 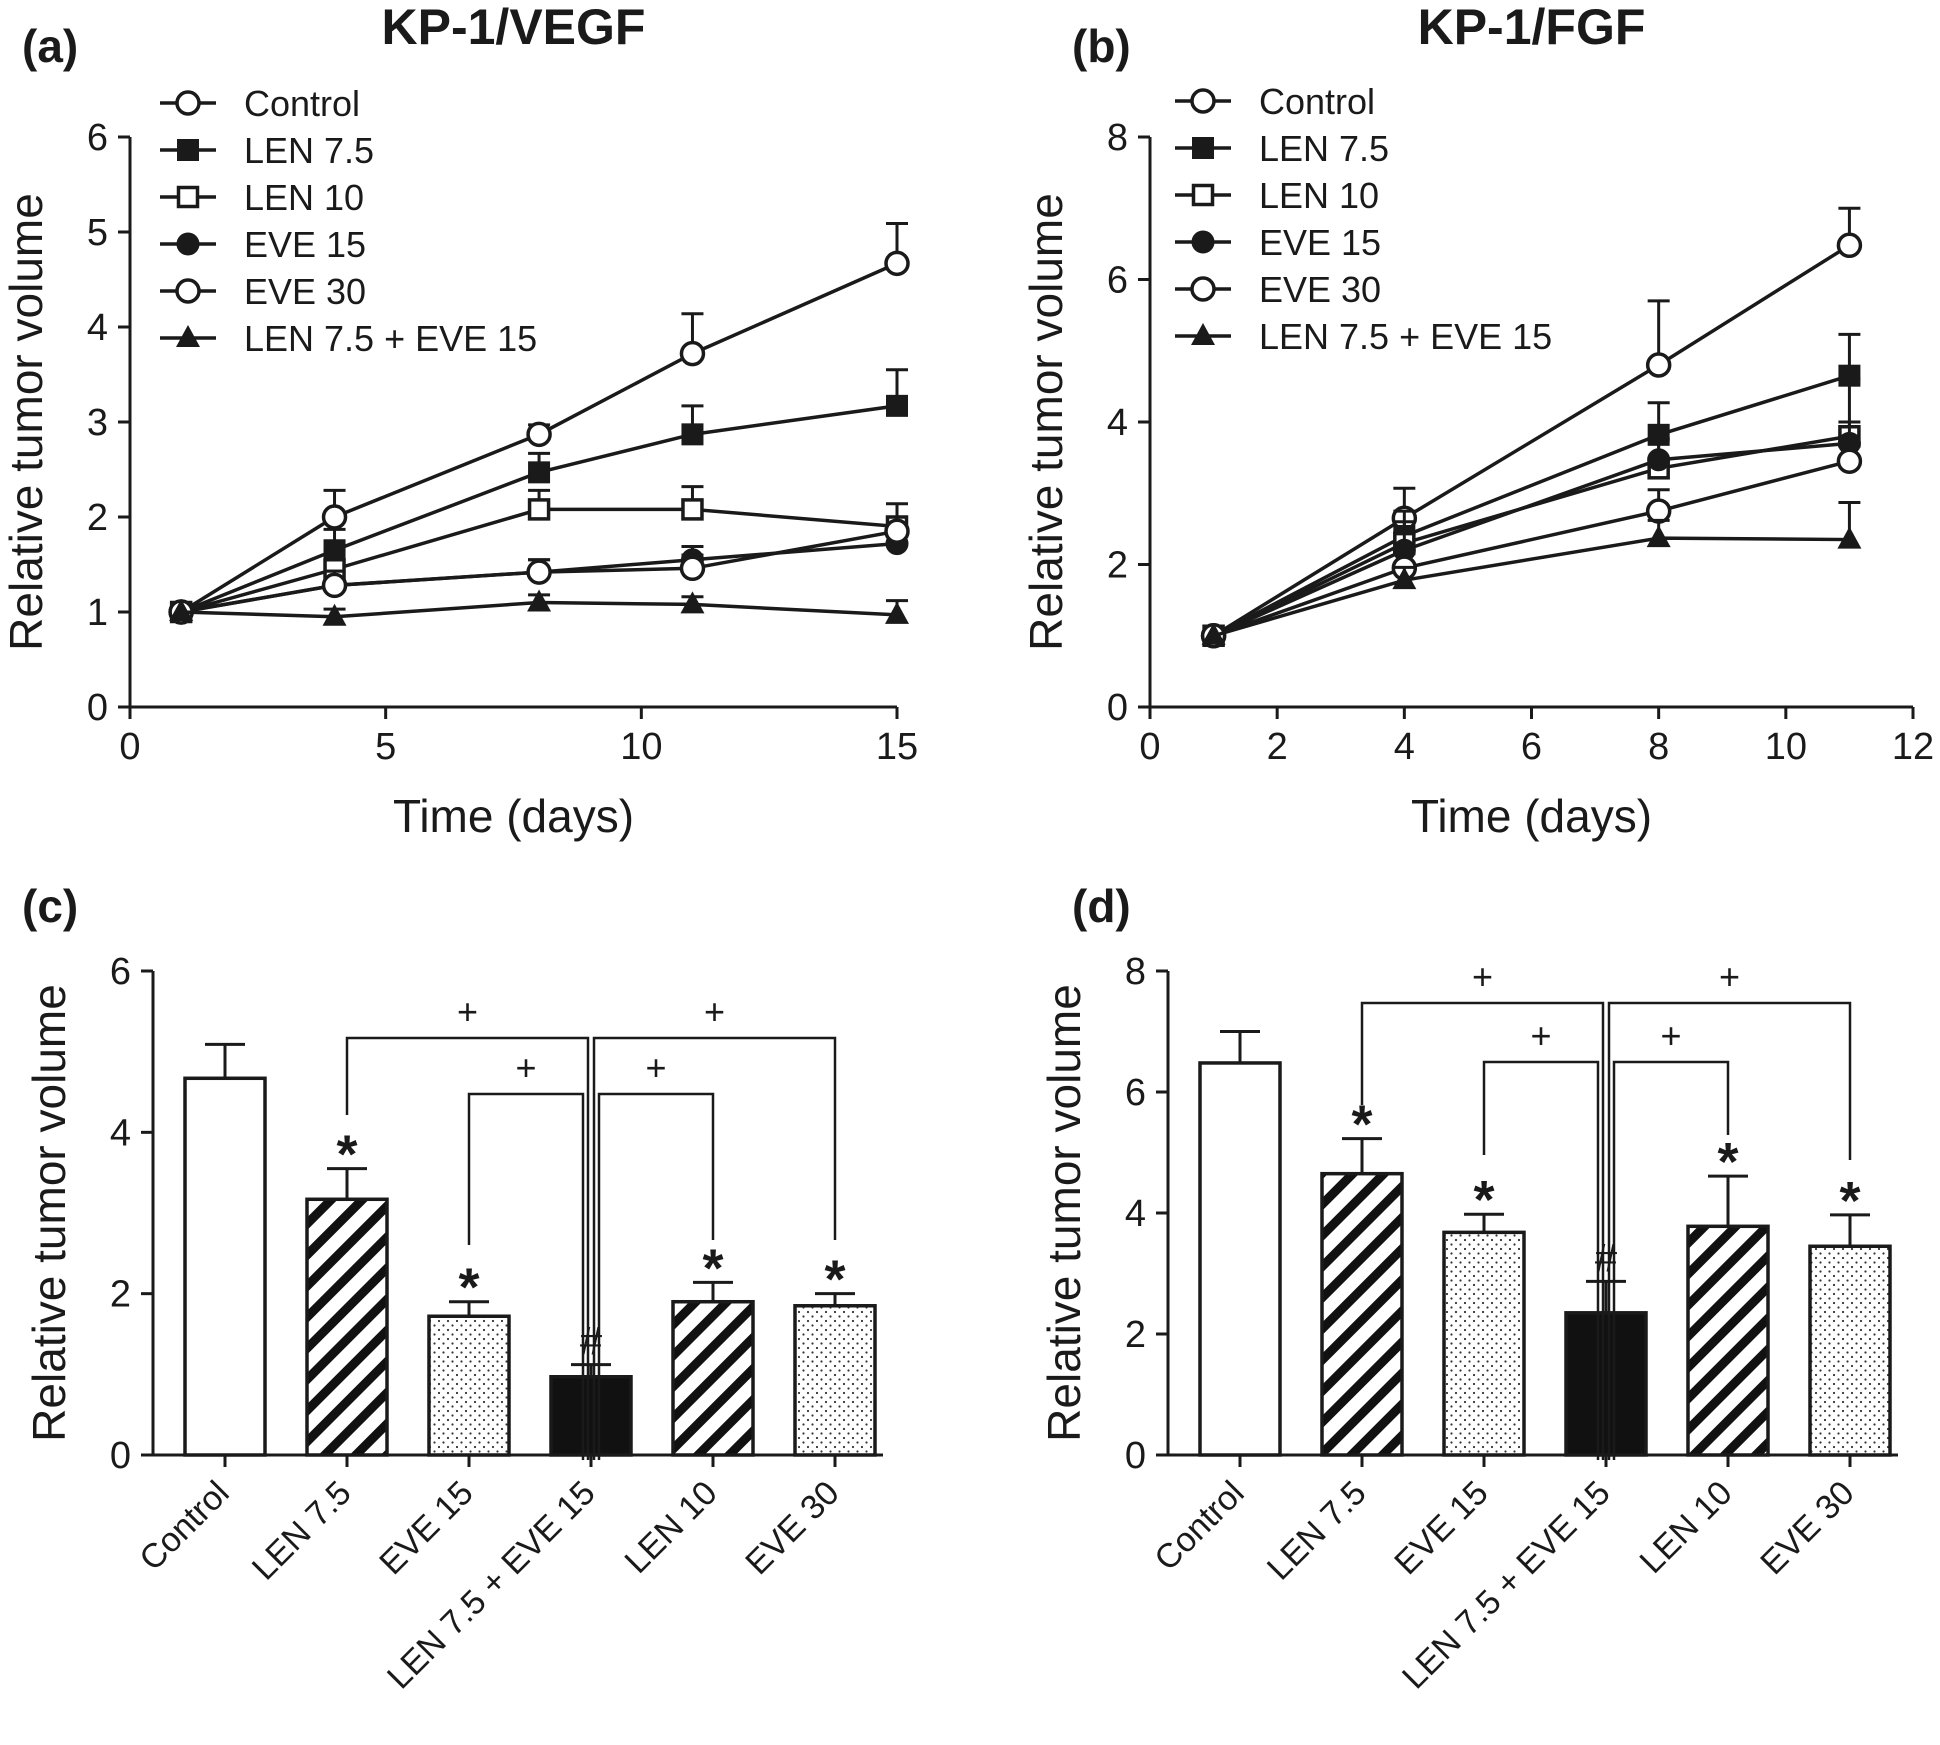 I want to click on legend-label: Control, so click(x=302, y=103).